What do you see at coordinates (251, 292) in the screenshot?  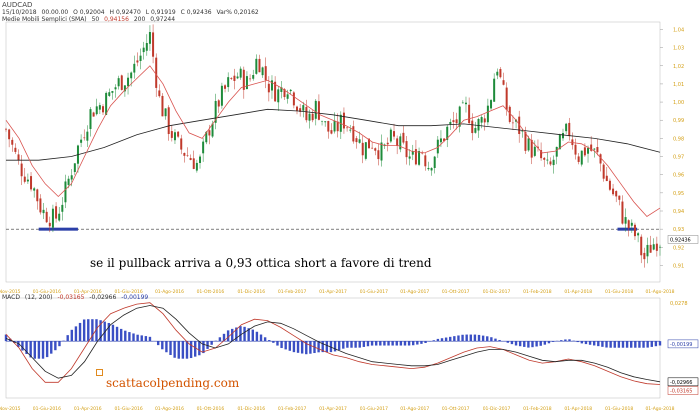 I see `price-x-tick-label: 01-Dic-2016` at bounding box center [251, 292].